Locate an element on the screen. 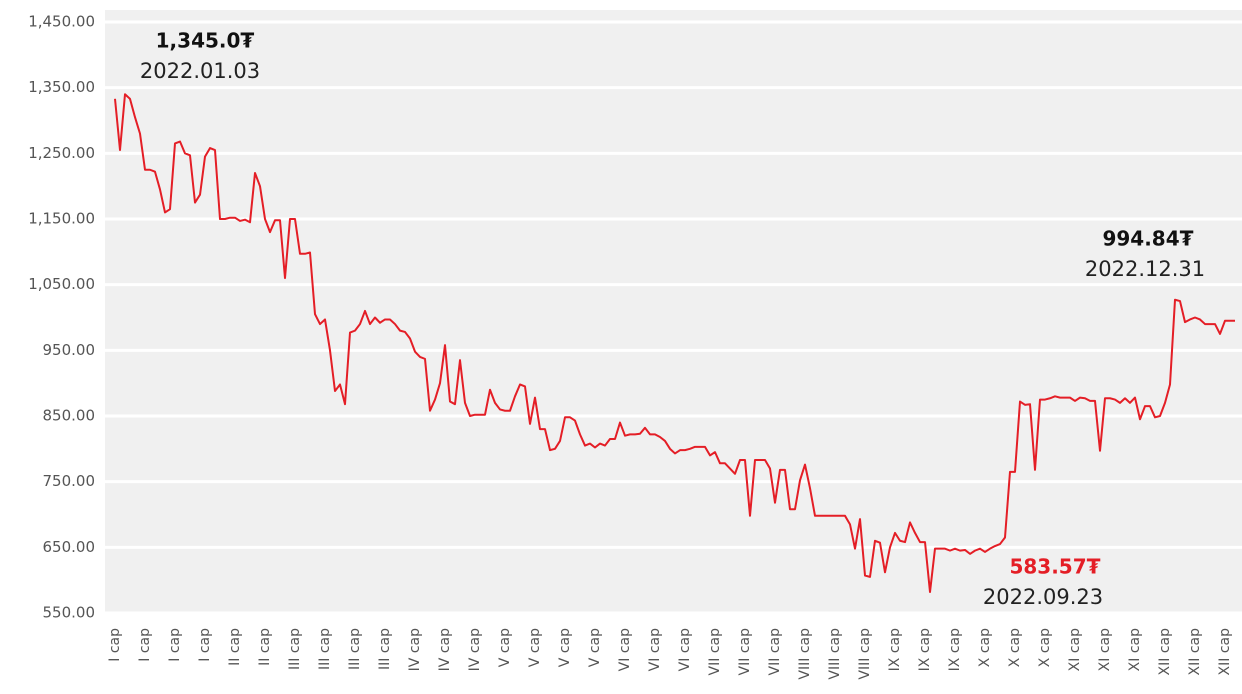 This screenshot has width=1242, height=694. y-tick-label: 550.00 is located at coordinates (69, 613).